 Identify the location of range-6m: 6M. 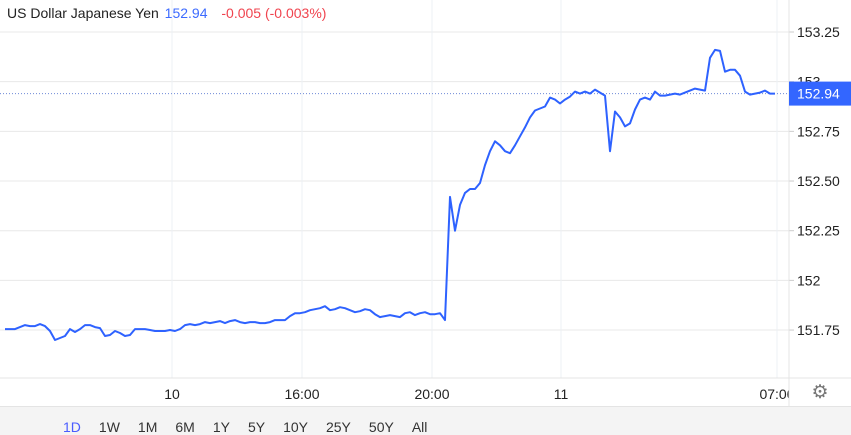
(184, 427).